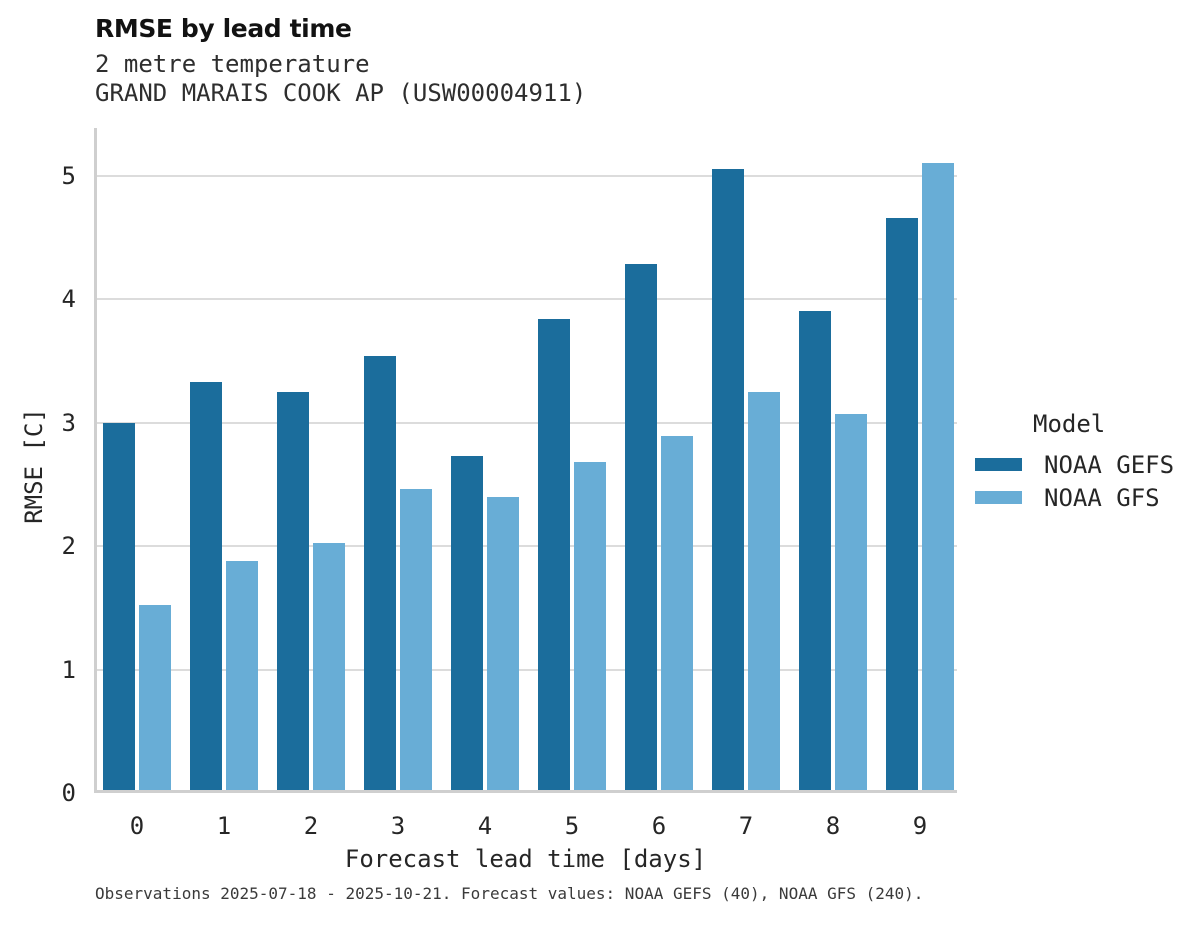 The width and height of the screenshot is (1195, 928). I want to click on y-tick-label-5: 5, so click(68, 176).